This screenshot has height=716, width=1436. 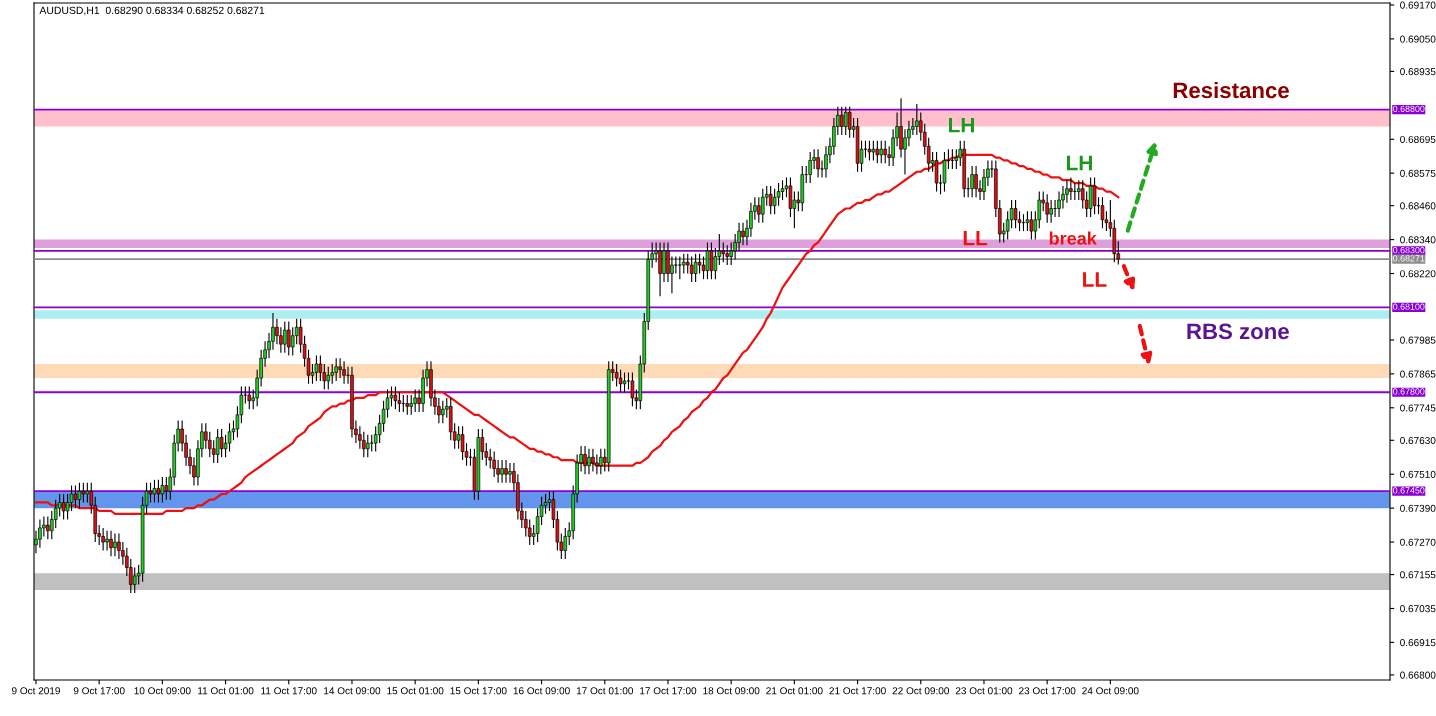 What do you see at coordinates (605, 691) in the screenshot?
I see `x-tick-label: 17 Oct 01:00` at bounding box center [605, 691].